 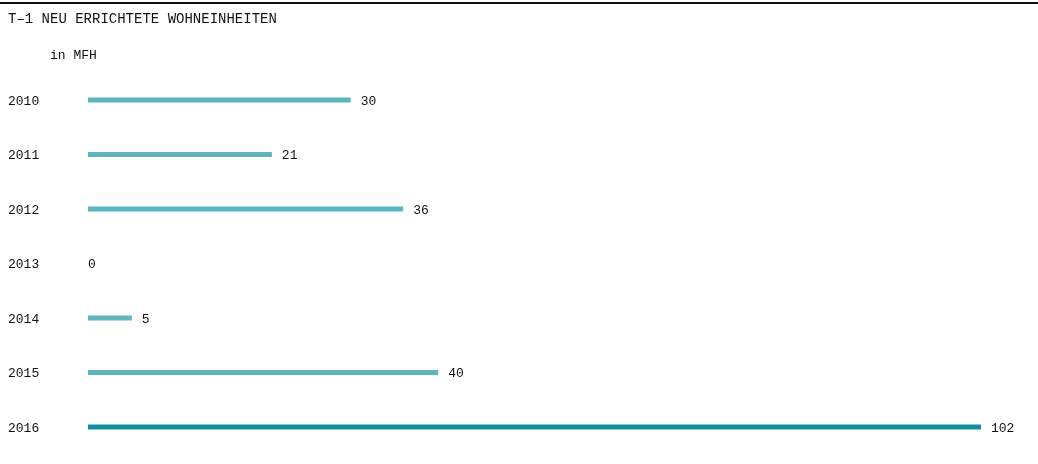 I want to click on data-label: 0, so click(x=92, y=265).